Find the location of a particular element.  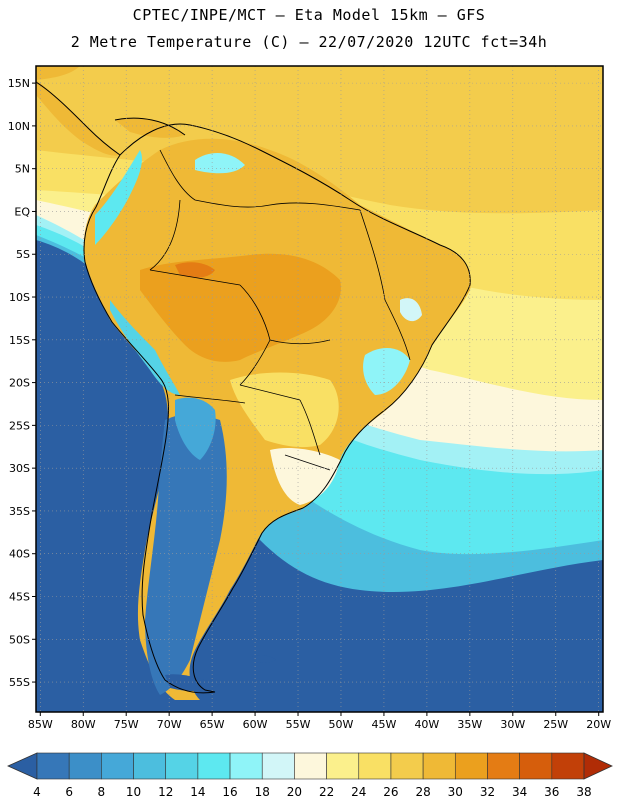

lon-tick-label: 45W is located at coordinates (383, 724).